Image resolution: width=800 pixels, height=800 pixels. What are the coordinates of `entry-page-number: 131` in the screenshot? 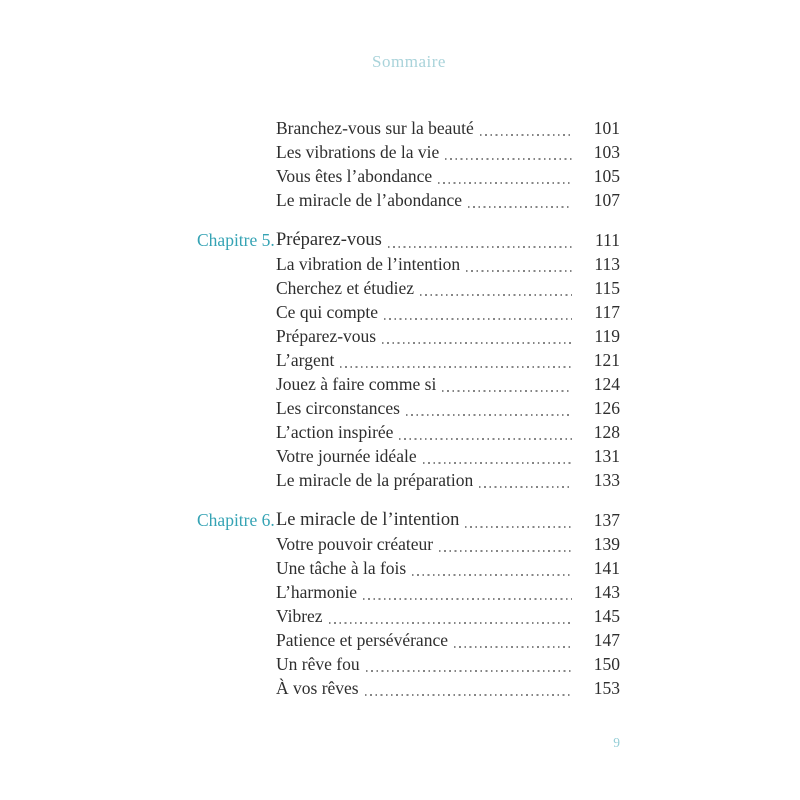 It's located at (606, 456).